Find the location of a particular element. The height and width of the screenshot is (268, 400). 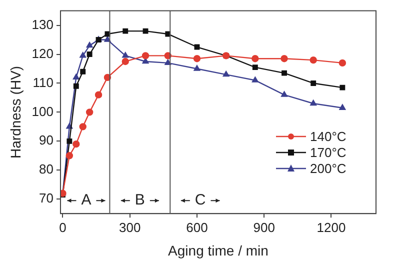

x-tick-label: 900 is located at coordinates (264, 227).